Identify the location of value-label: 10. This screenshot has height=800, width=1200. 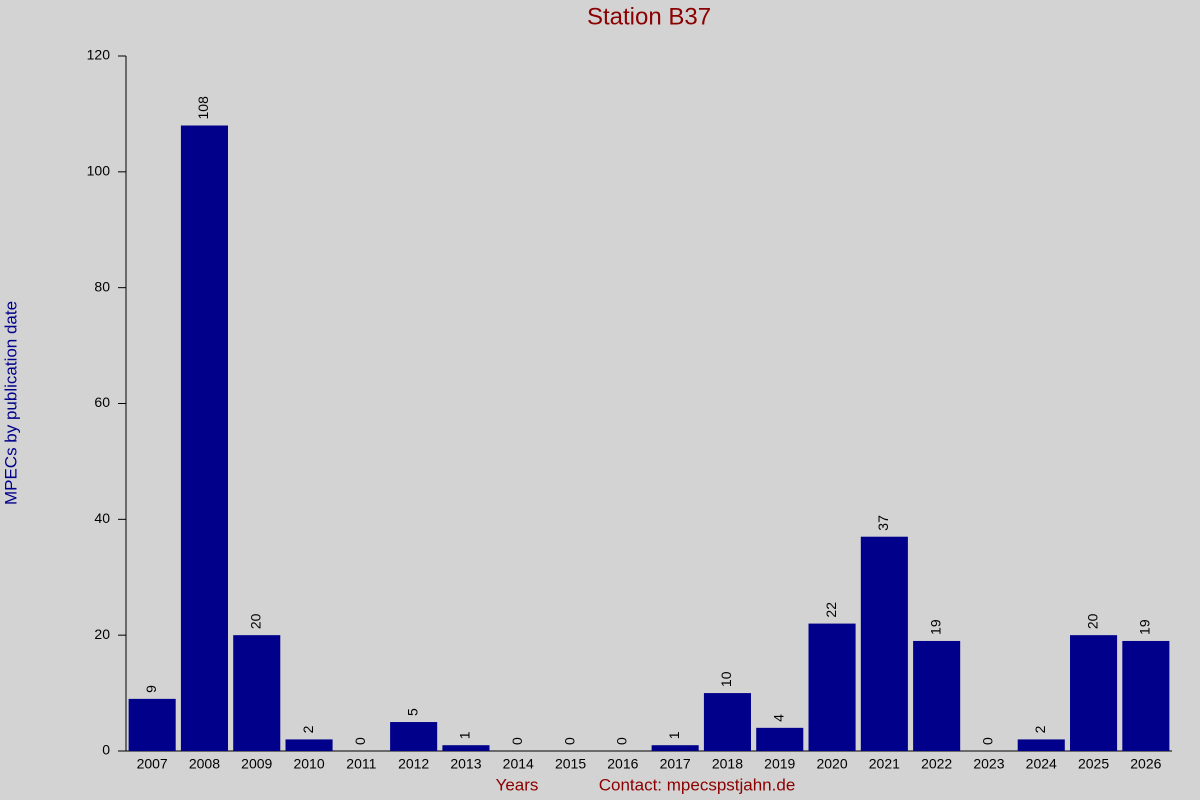
(726, 679).